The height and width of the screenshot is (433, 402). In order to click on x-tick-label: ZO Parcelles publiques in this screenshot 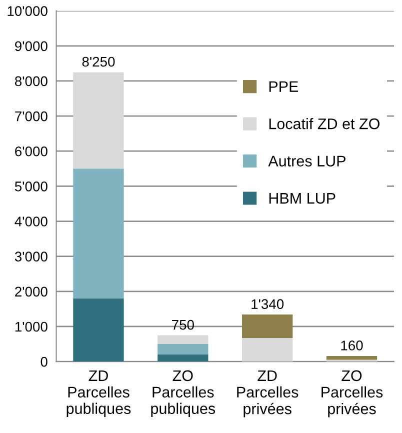, I will do `click(183, 394)`.